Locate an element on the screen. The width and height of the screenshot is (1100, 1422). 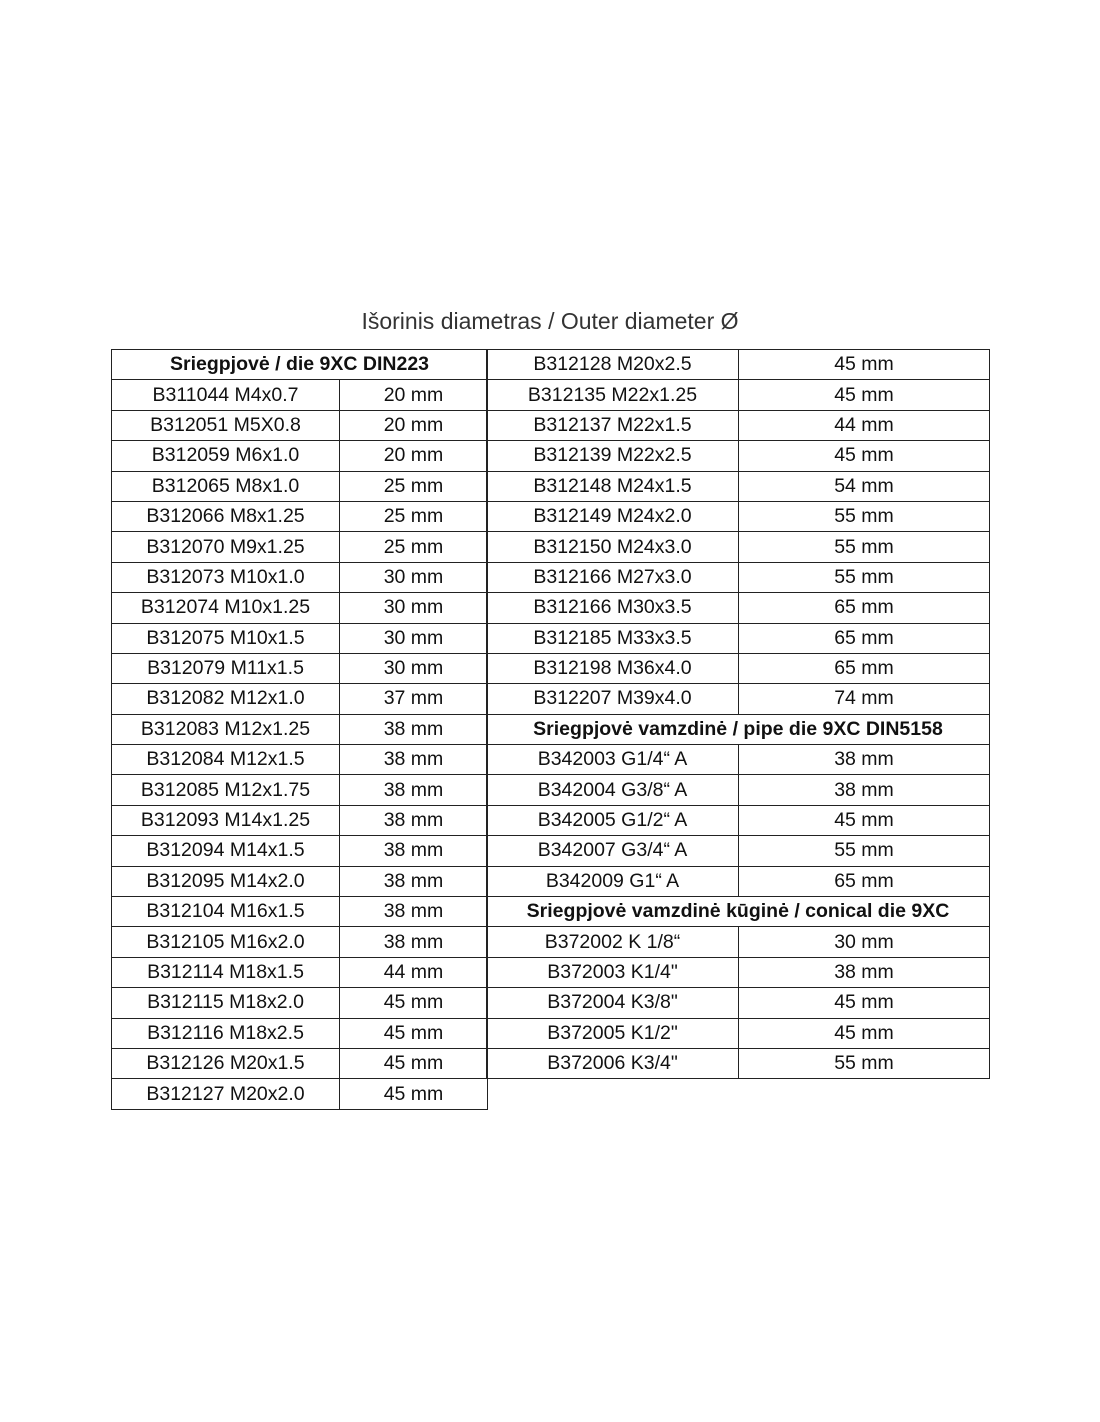
product-code-cell: B312083 M12x1.25 is located at coordinates (225, 729).